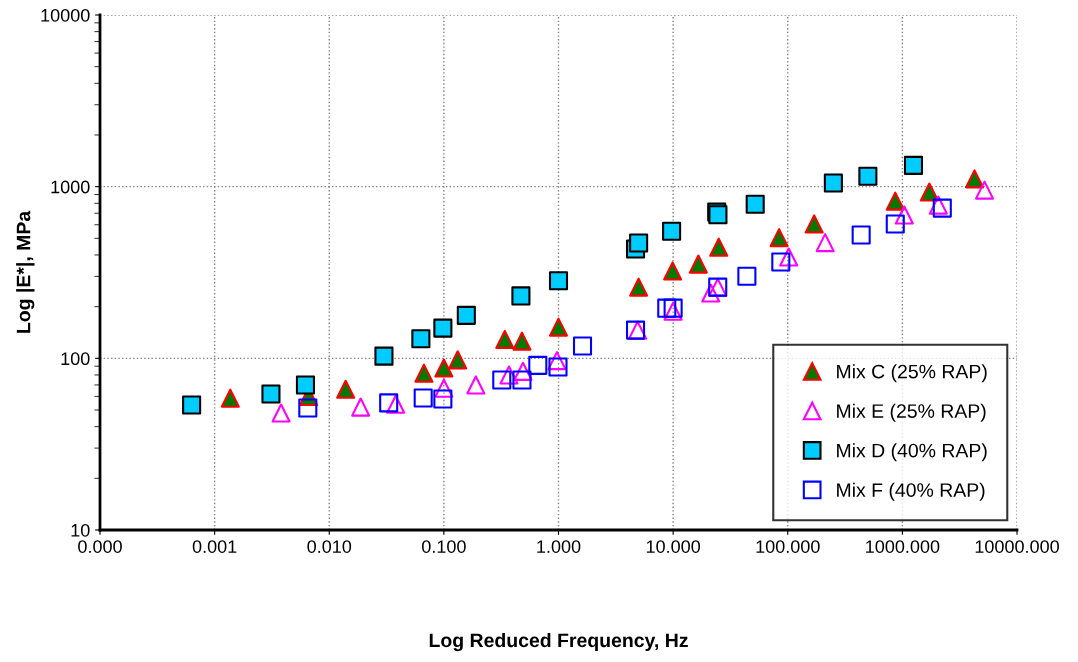  Describe the element at coordinates (903, 546) in the screenshot. I see `x-tick-label: 1000.000` at that location.